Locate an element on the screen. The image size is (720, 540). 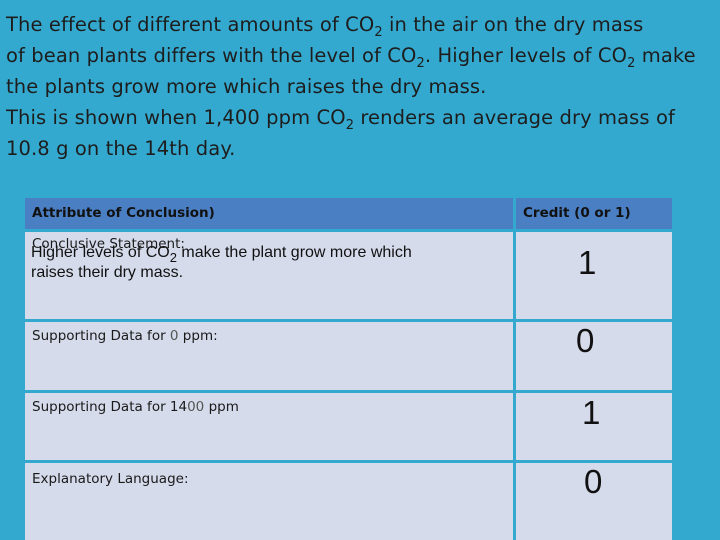
table-row: Supporting Data for 1400 ppm 1 is located at coordinates (348, 426).